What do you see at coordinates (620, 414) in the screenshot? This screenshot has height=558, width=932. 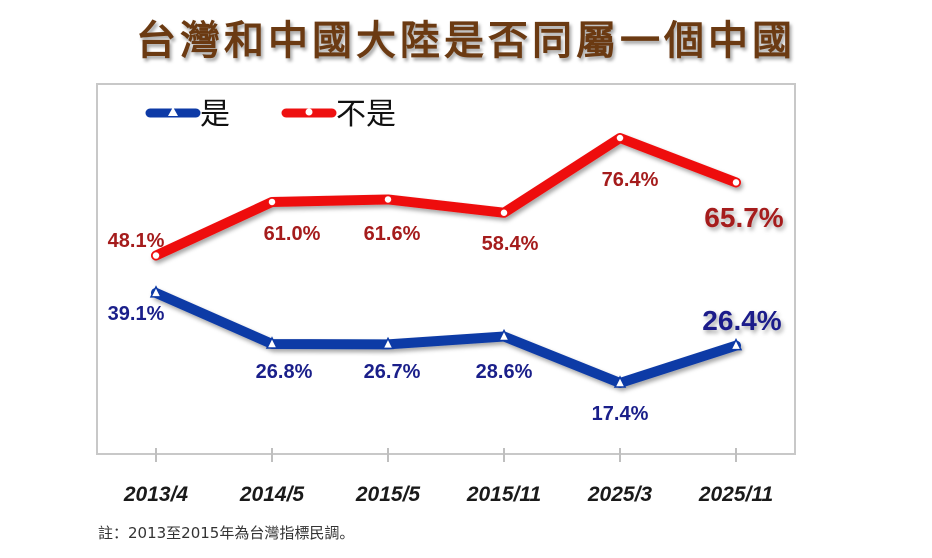 I see `data-label: 17.4%` at bounding box center [620, 414].